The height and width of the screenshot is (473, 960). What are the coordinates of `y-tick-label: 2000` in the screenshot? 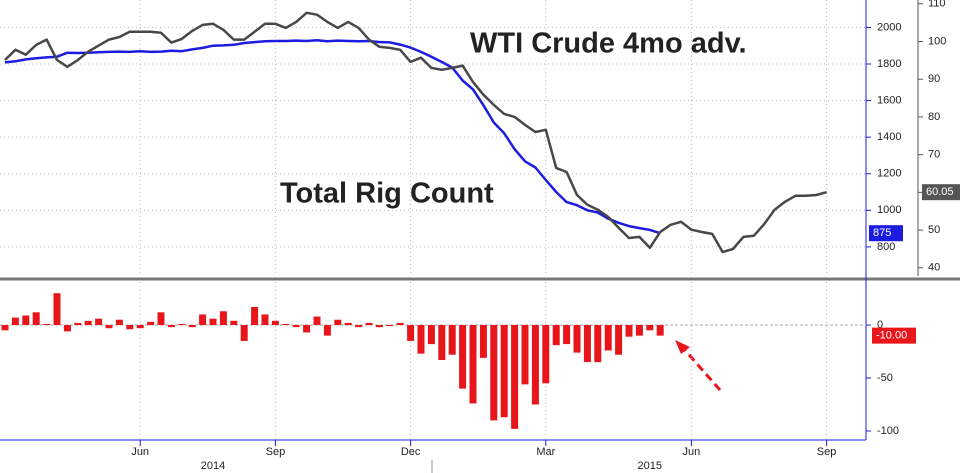 It's located at (889, 27).